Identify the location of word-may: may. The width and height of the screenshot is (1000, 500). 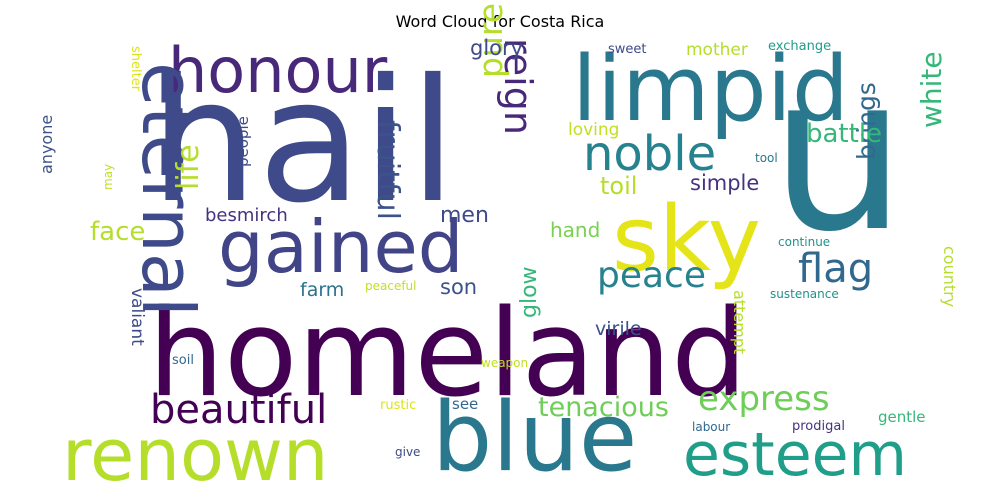
(108, 177).